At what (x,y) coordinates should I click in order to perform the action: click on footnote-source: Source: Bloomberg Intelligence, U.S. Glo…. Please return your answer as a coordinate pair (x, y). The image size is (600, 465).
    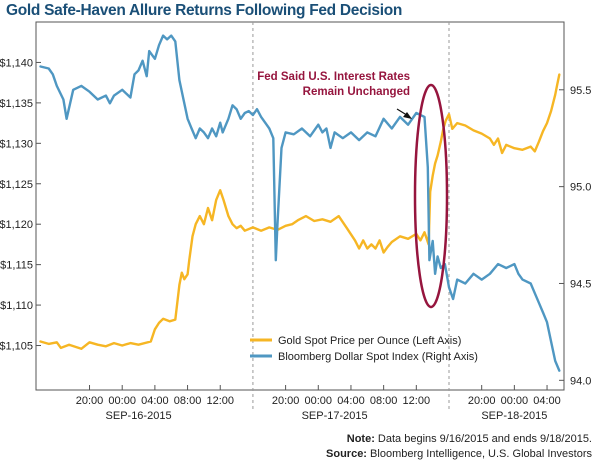
    Looking at the image, I should click on (459, 454).